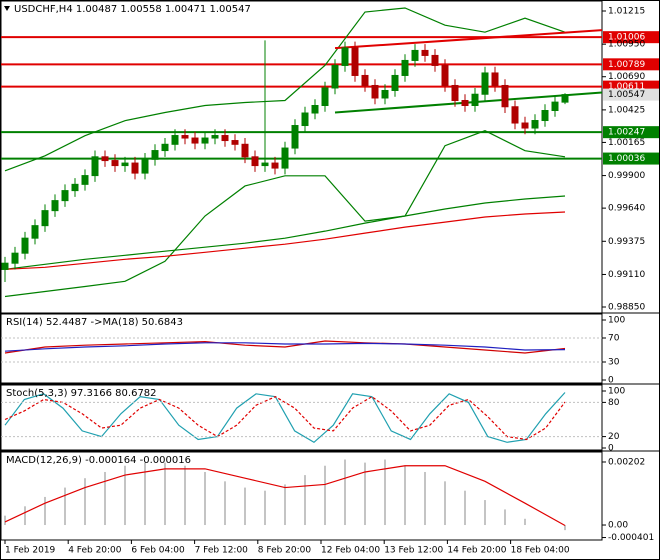  Describe the element at coordinates (626, 95) in the screenshot. I see `last-price-label: 1.00547` at that location.